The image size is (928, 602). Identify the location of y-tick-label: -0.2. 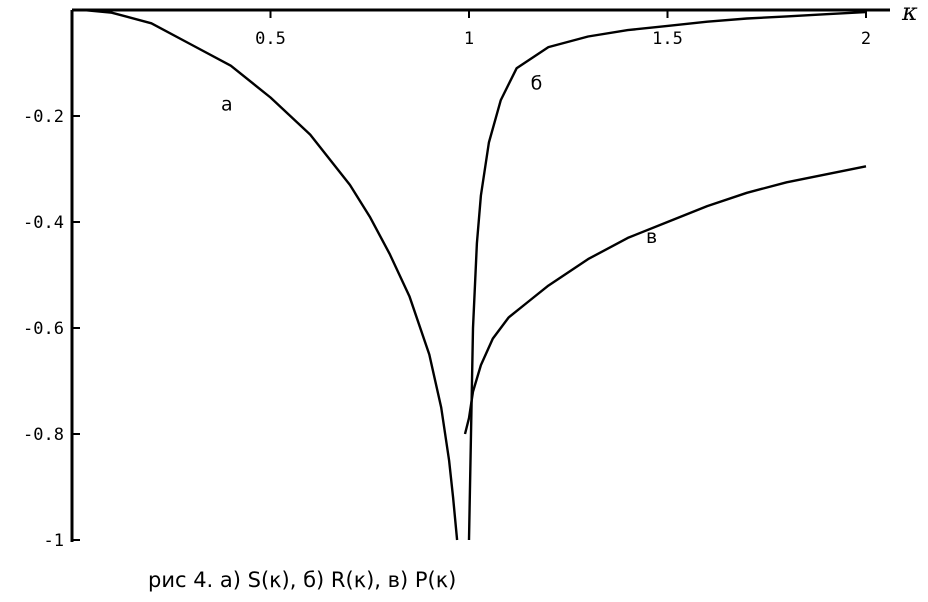
(43, 117).